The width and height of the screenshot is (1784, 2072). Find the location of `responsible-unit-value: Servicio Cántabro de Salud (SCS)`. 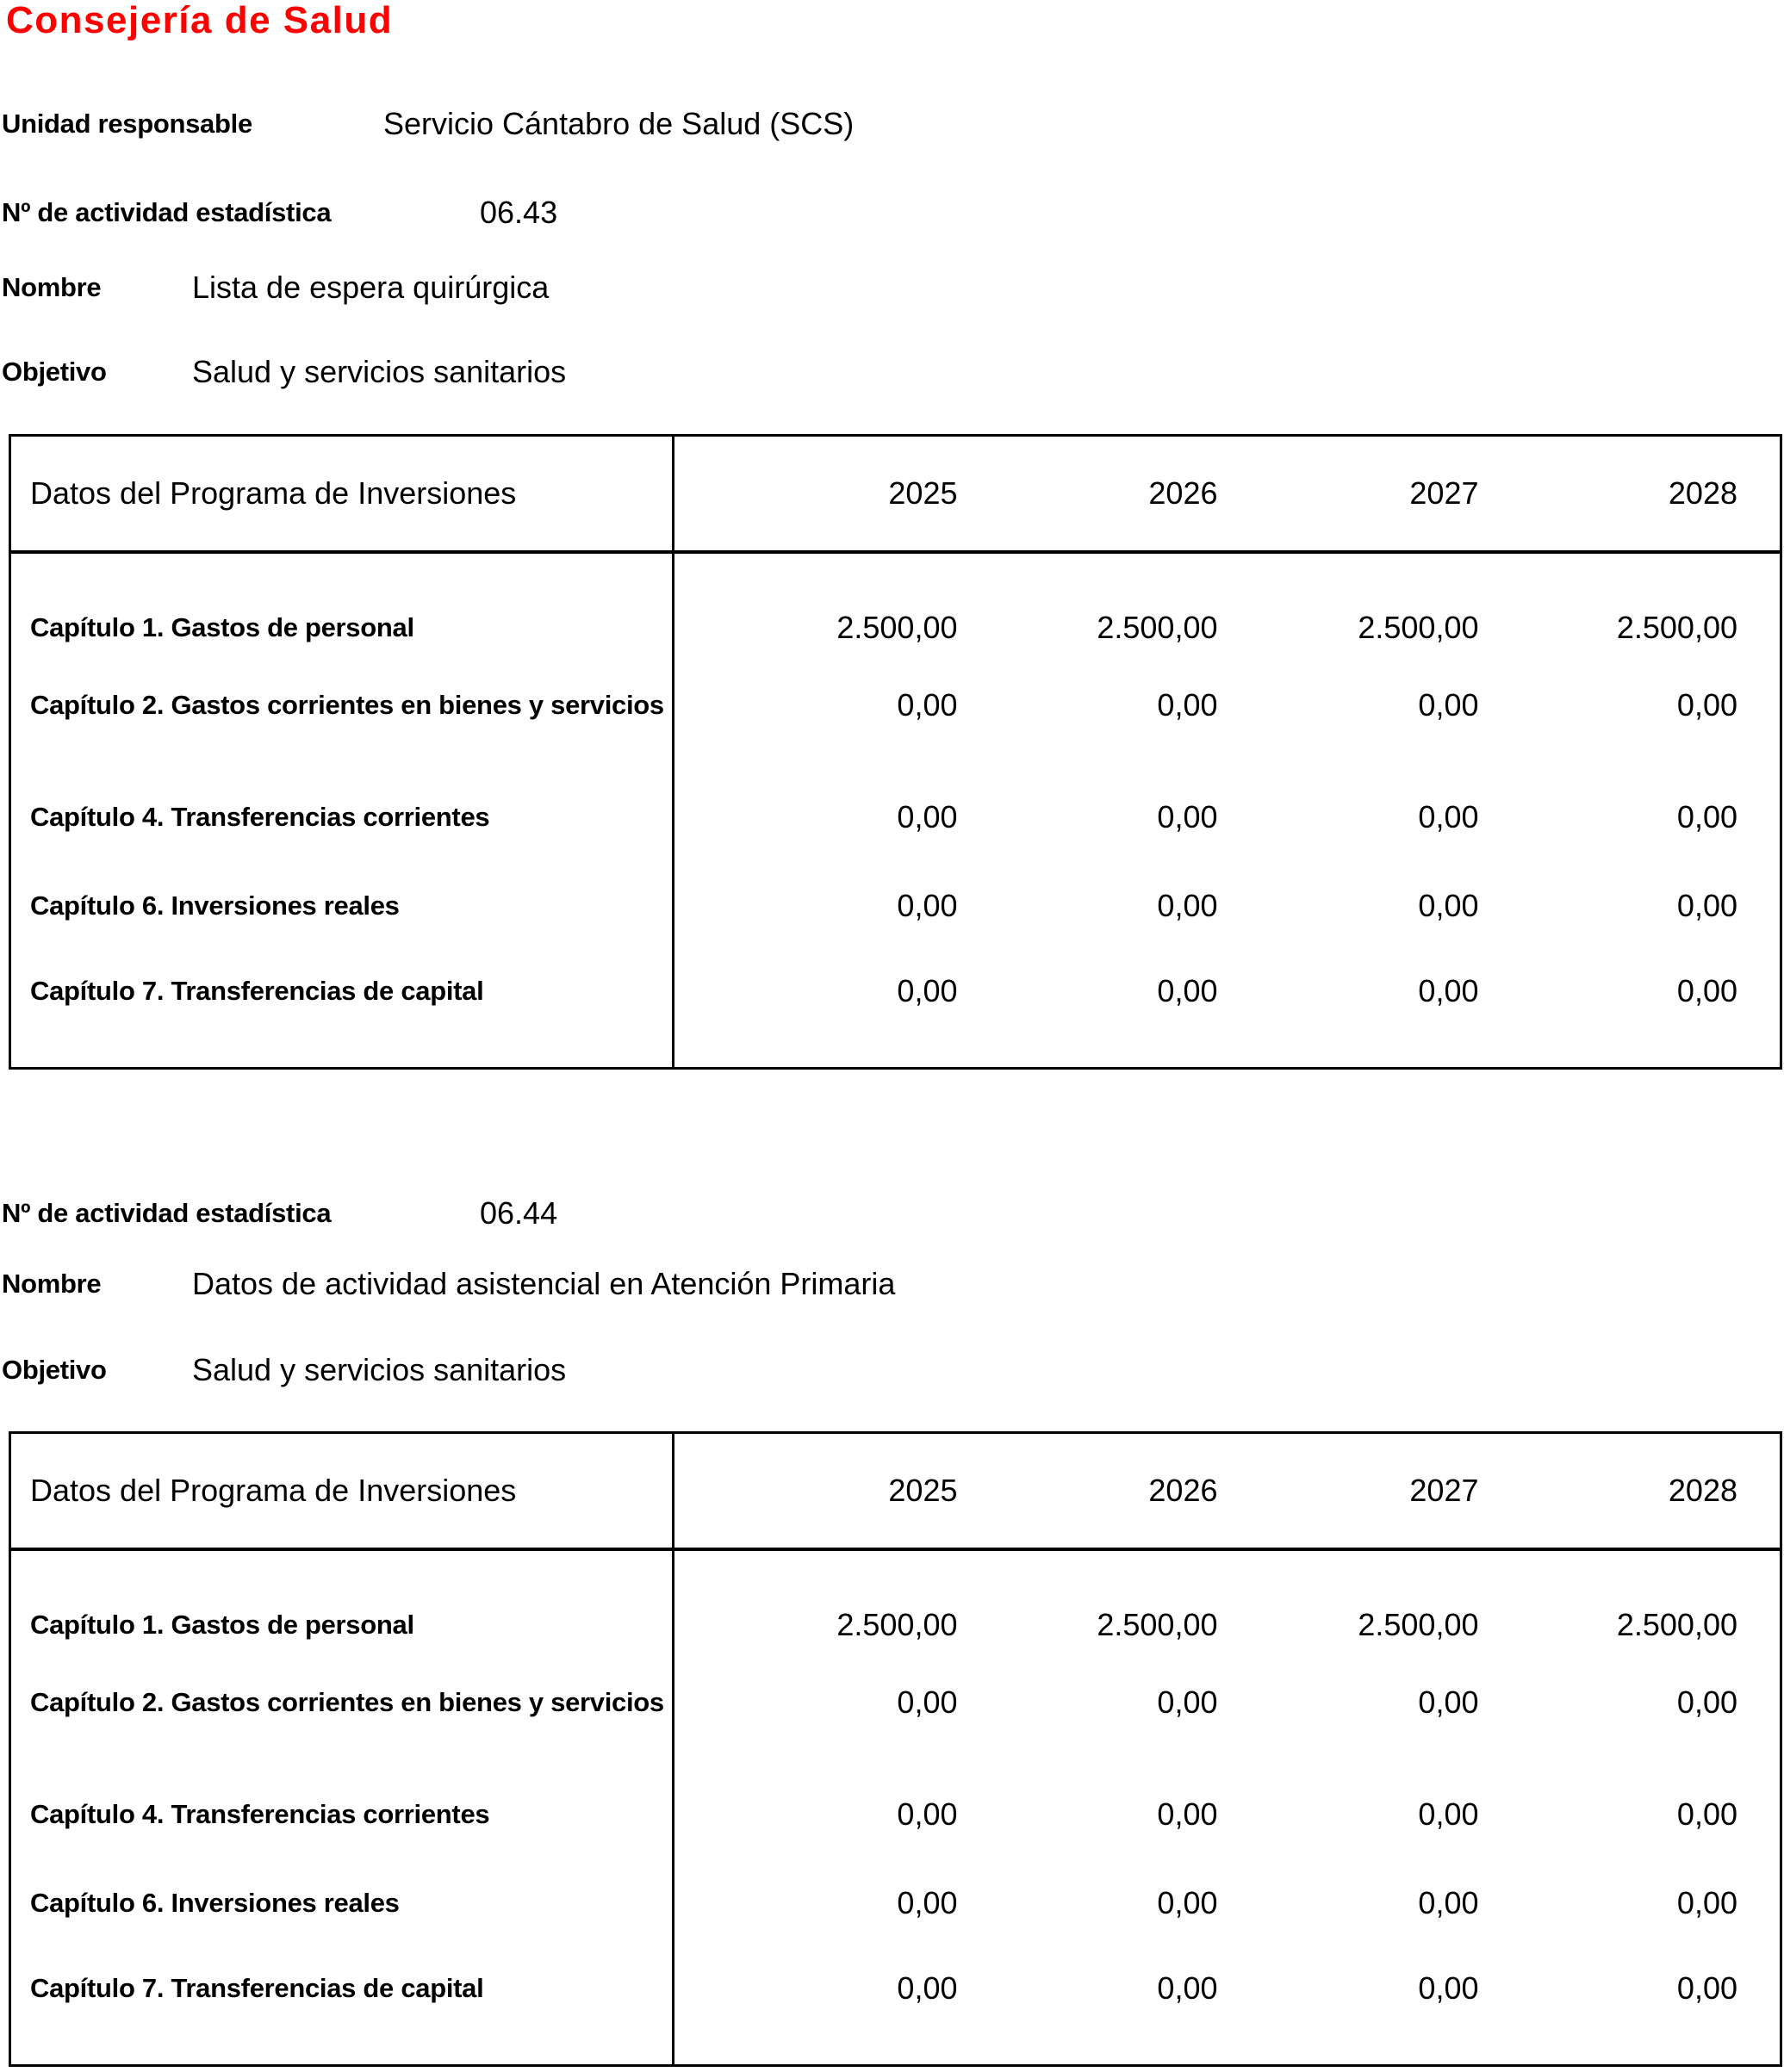

responsible-unit-value: Servicio Cántabro de Salud (SCS) is located at coordinates (619, 123).